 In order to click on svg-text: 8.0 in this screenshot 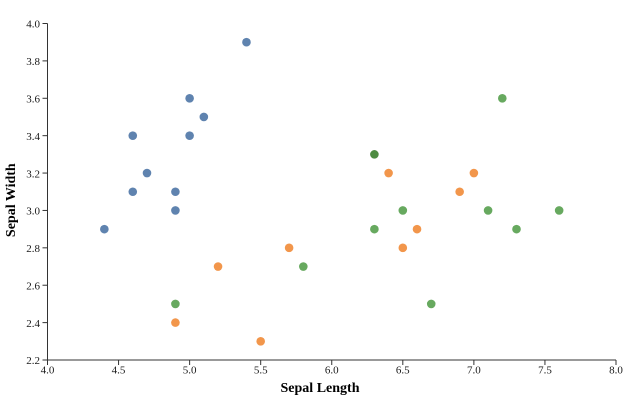, I will do `click(616, 370)`.